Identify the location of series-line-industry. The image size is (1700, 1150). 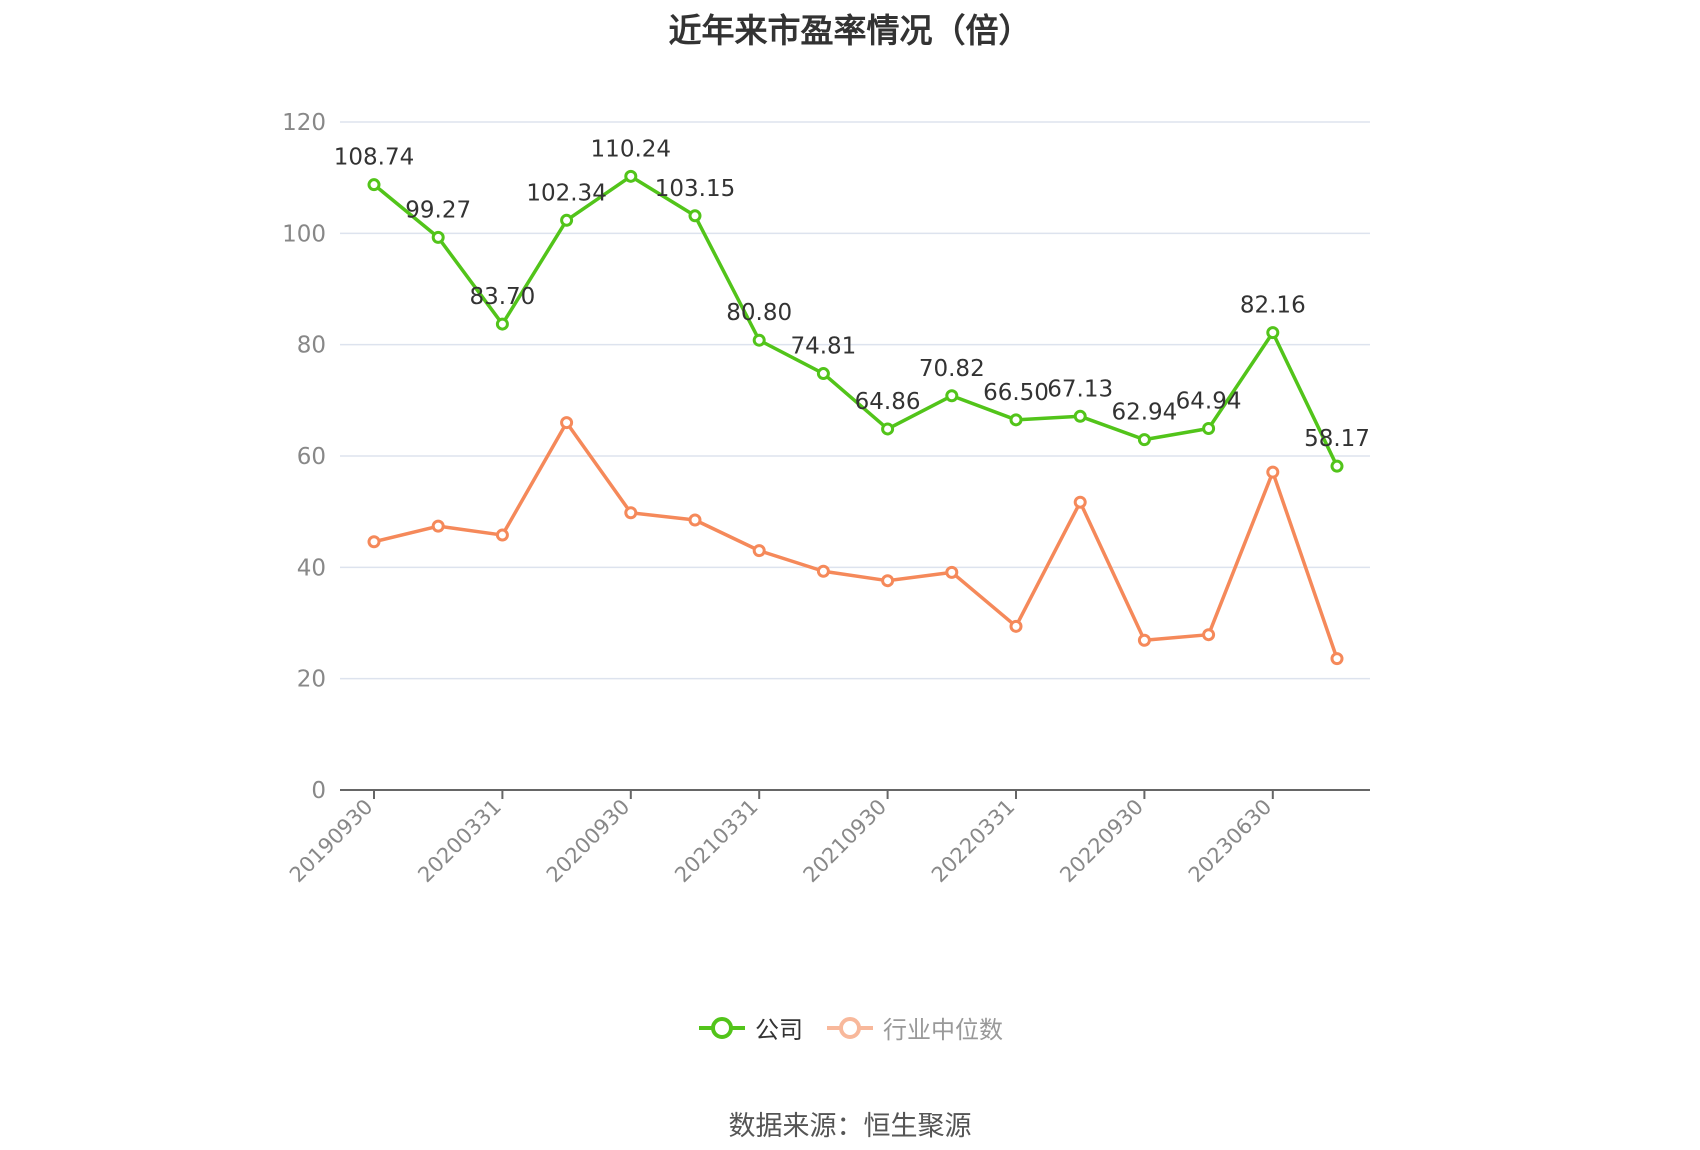
(856, 540).